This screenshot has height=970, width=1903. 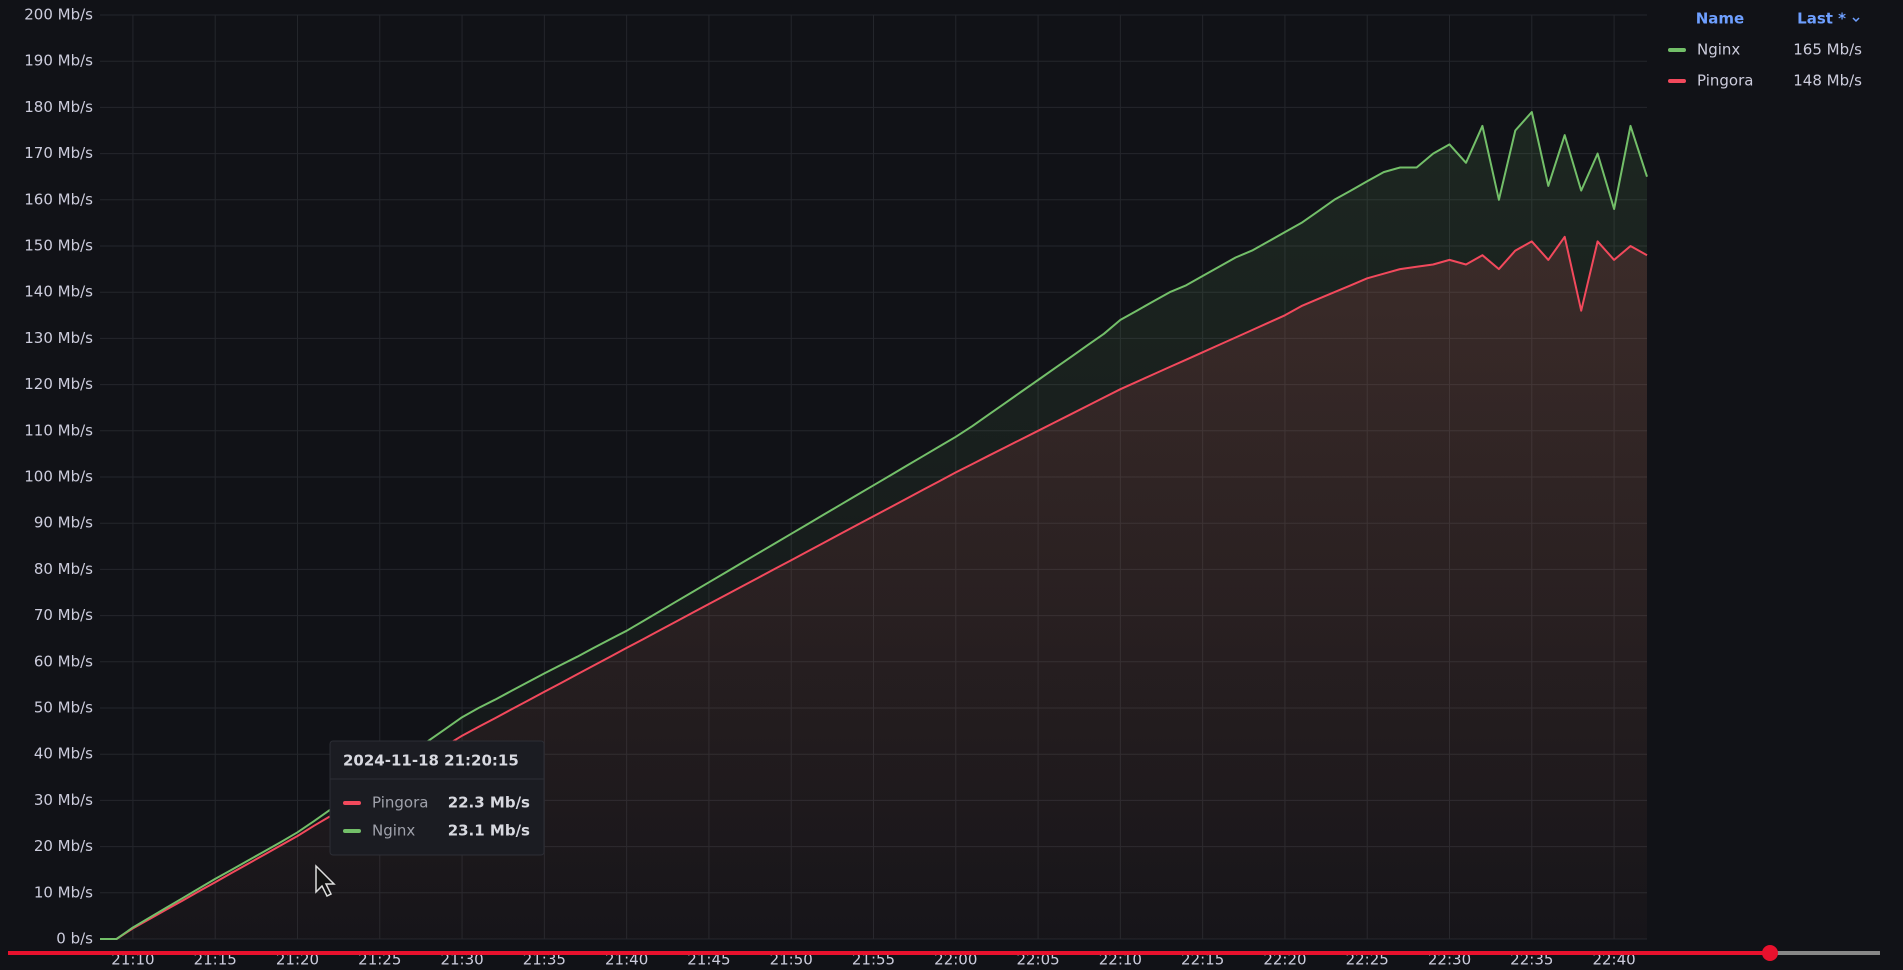 I want to click on video-progress, so click(x=889, y=953).